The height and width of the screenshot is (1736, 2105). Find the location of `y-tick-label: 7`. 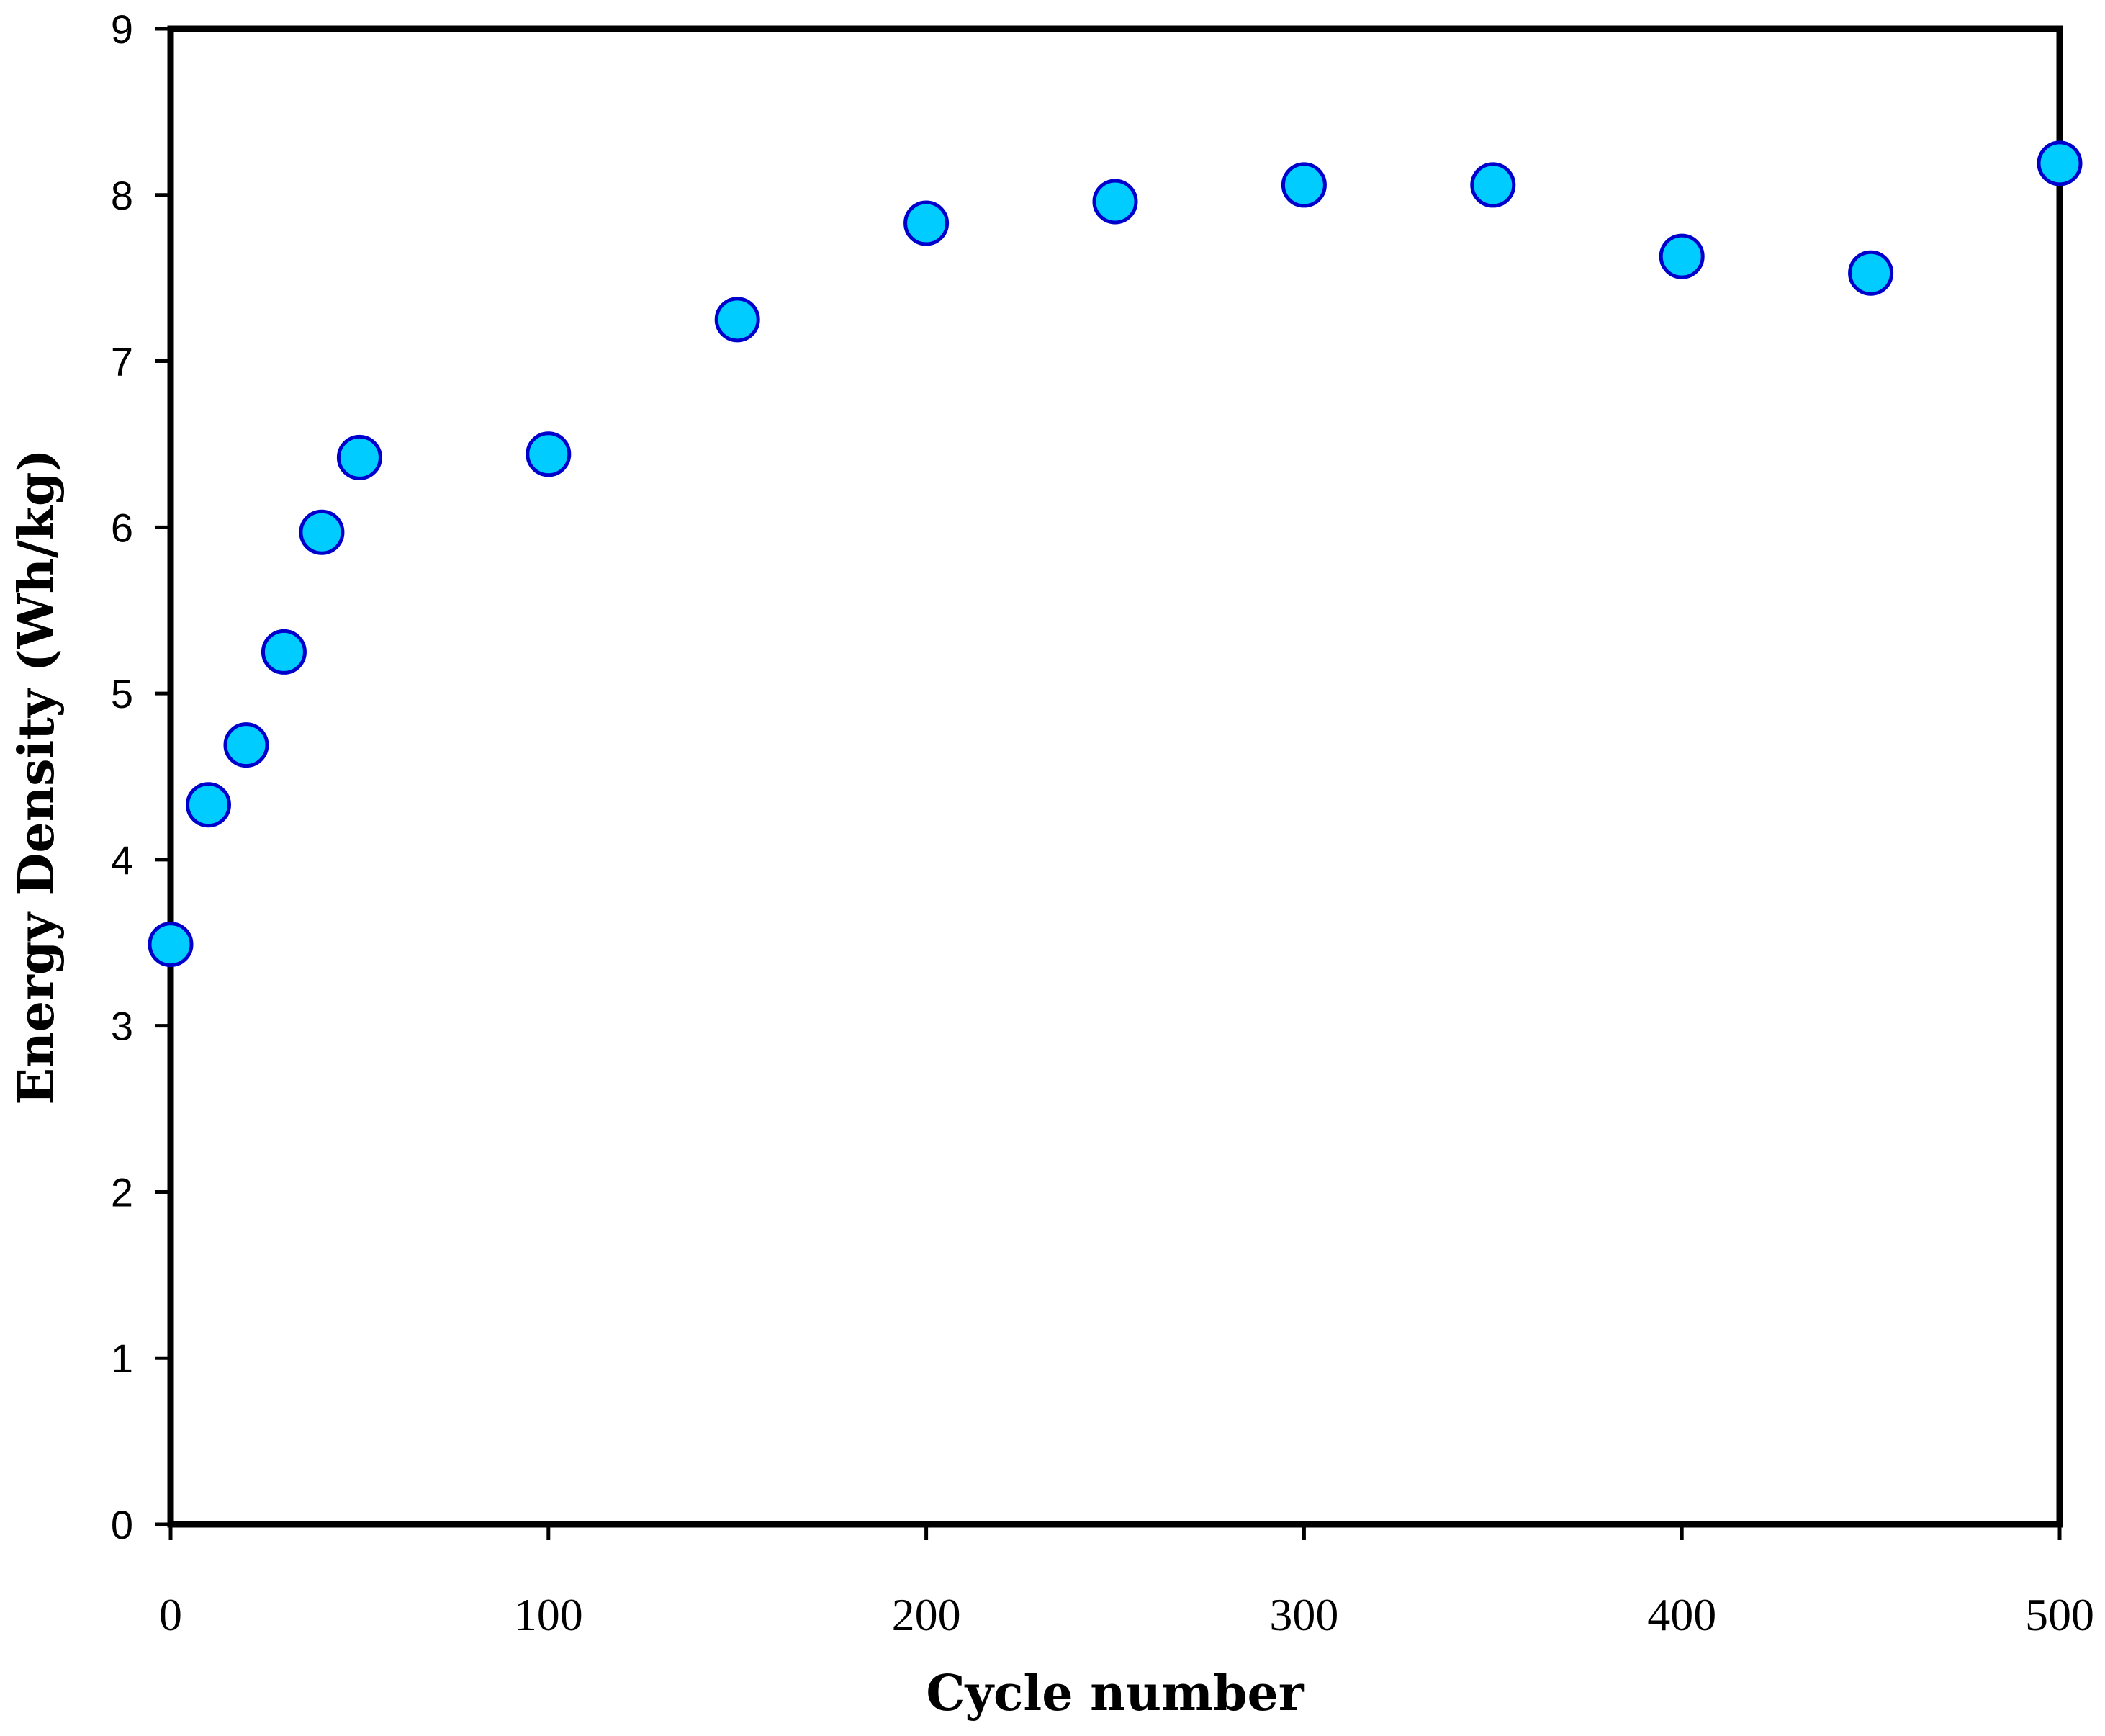

y-tick-label: 7 is located at coordinates (122, 362).